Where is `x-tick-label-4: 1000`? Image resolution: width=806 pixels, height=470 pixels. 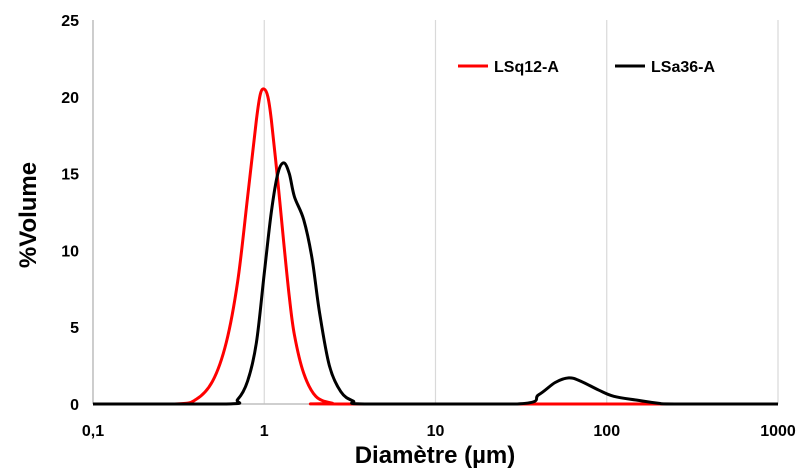
x-tick-label-4: 1000 is located at coordinates (778, 431).